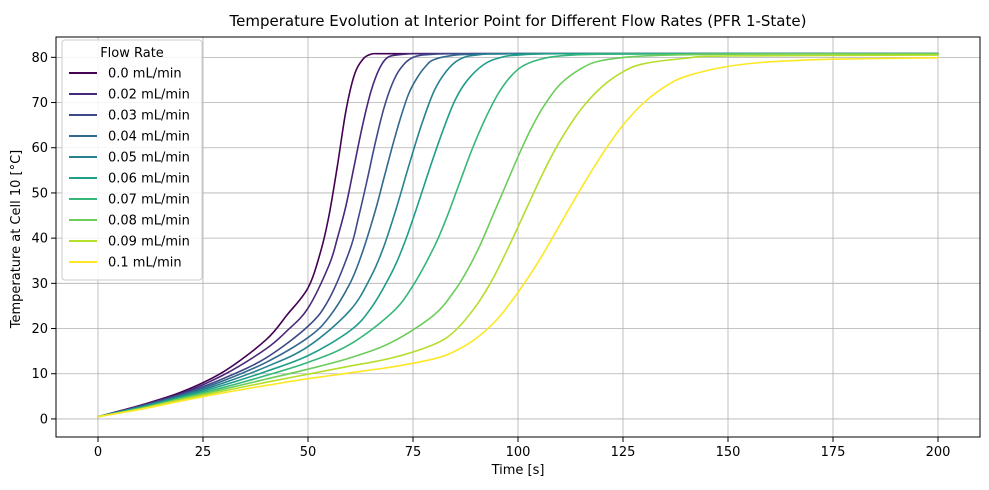 This screenshot has width=989, height=490. What do you see at coordinates (149, 137) in the screenshot?
I see `legend-label: 0.04 mL/min` at bounding box center [149, 137].